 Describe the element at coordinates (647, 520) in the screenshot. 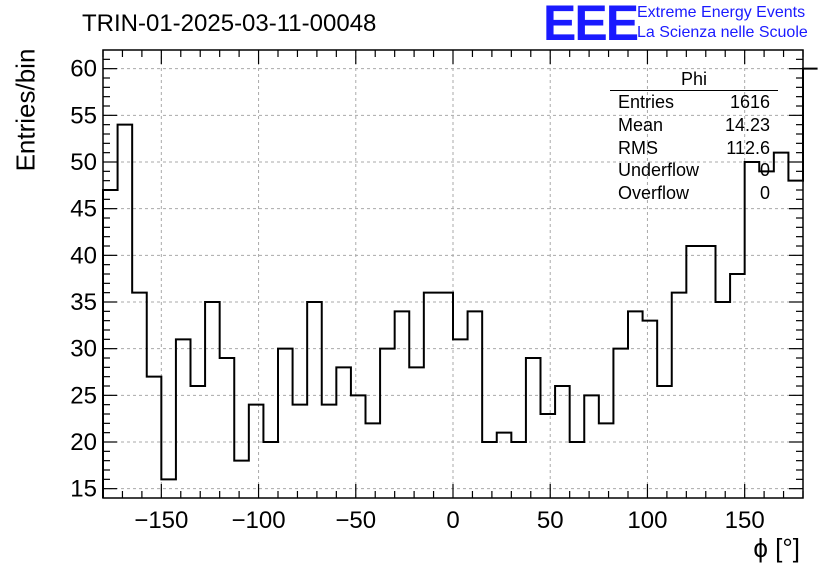

I see `x-tick-label: 100` at that location.